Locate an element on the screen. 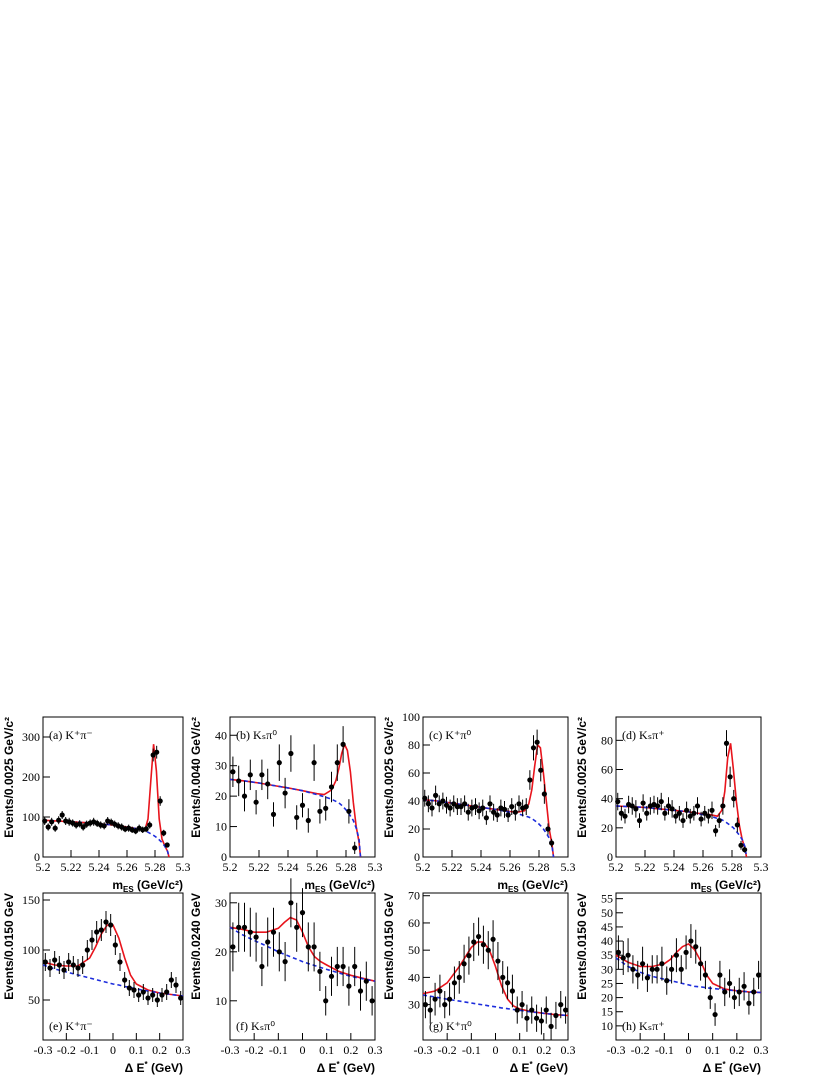 The image size is (830, 1075). frame is located at coordinates (302, 787).